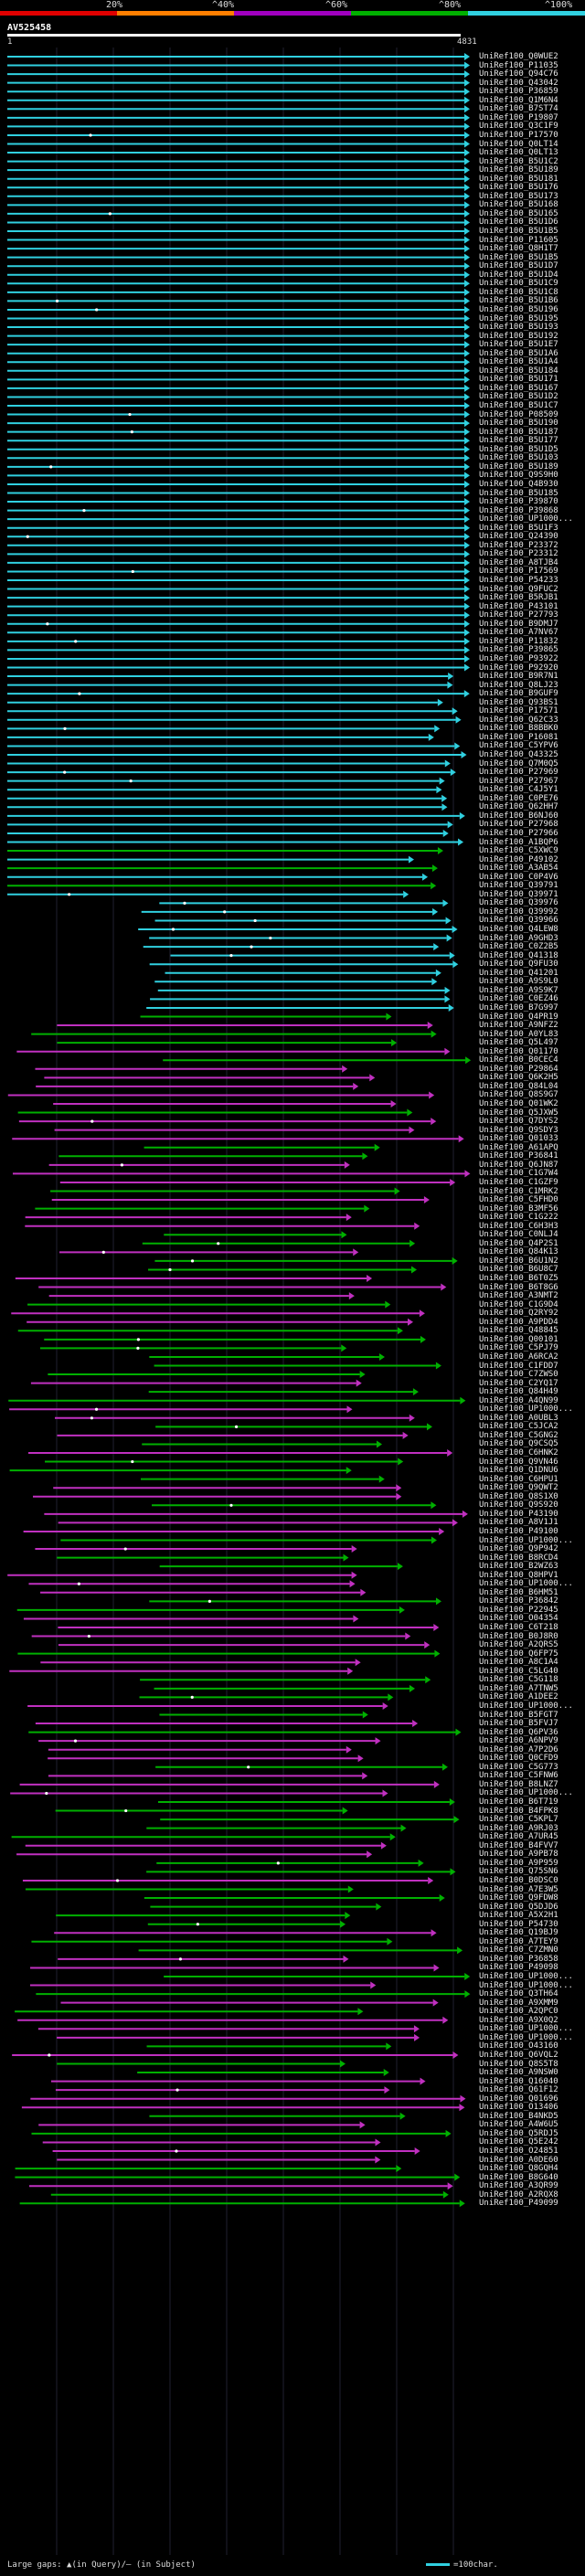 This screenshot has width=585, height=2576. I want to click on hit-label: UniRef100_Q75SN6, so click(518, 1872).